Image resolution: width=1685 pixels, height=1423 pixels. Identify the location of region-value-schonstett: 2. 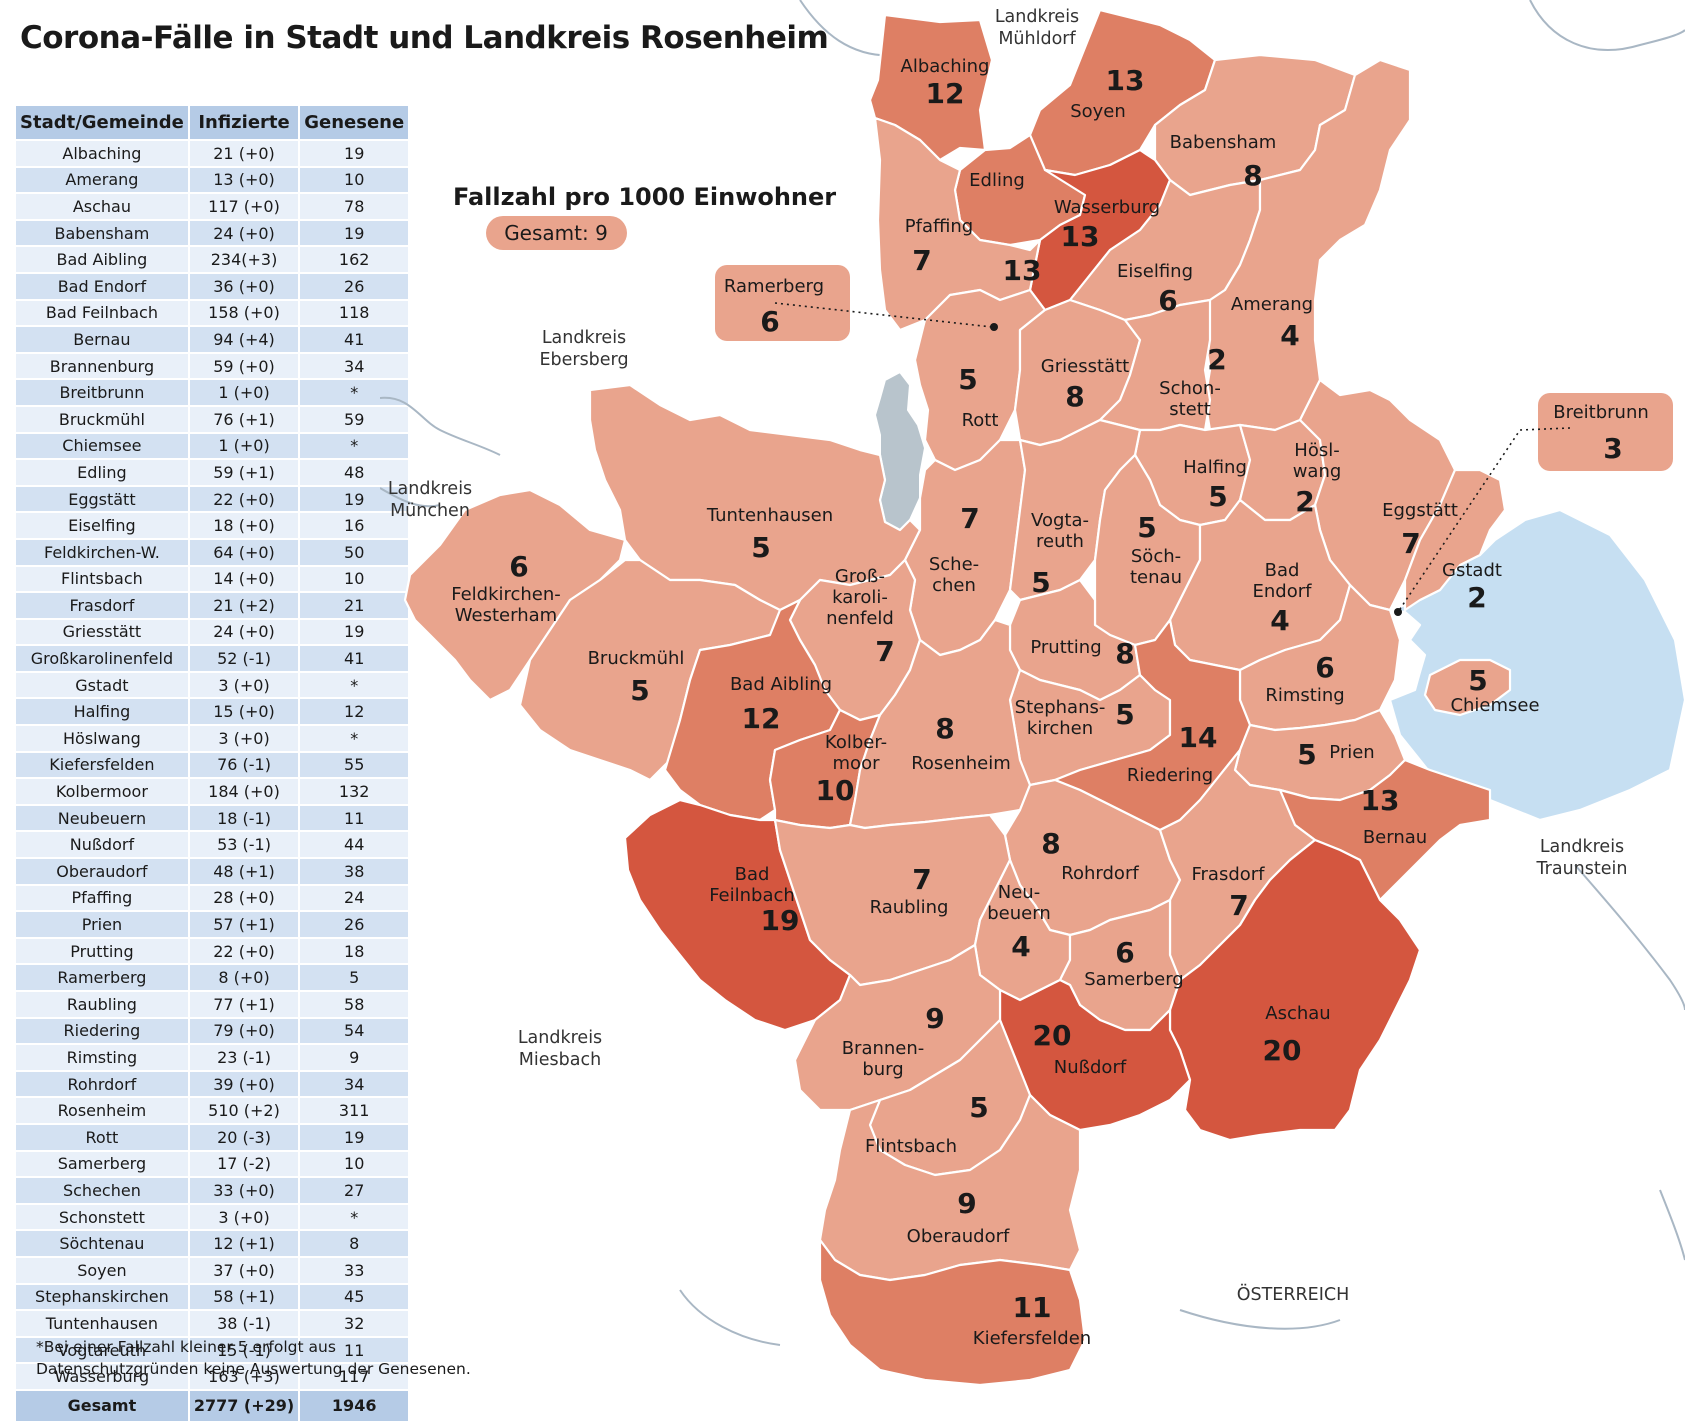
(1216, 359).